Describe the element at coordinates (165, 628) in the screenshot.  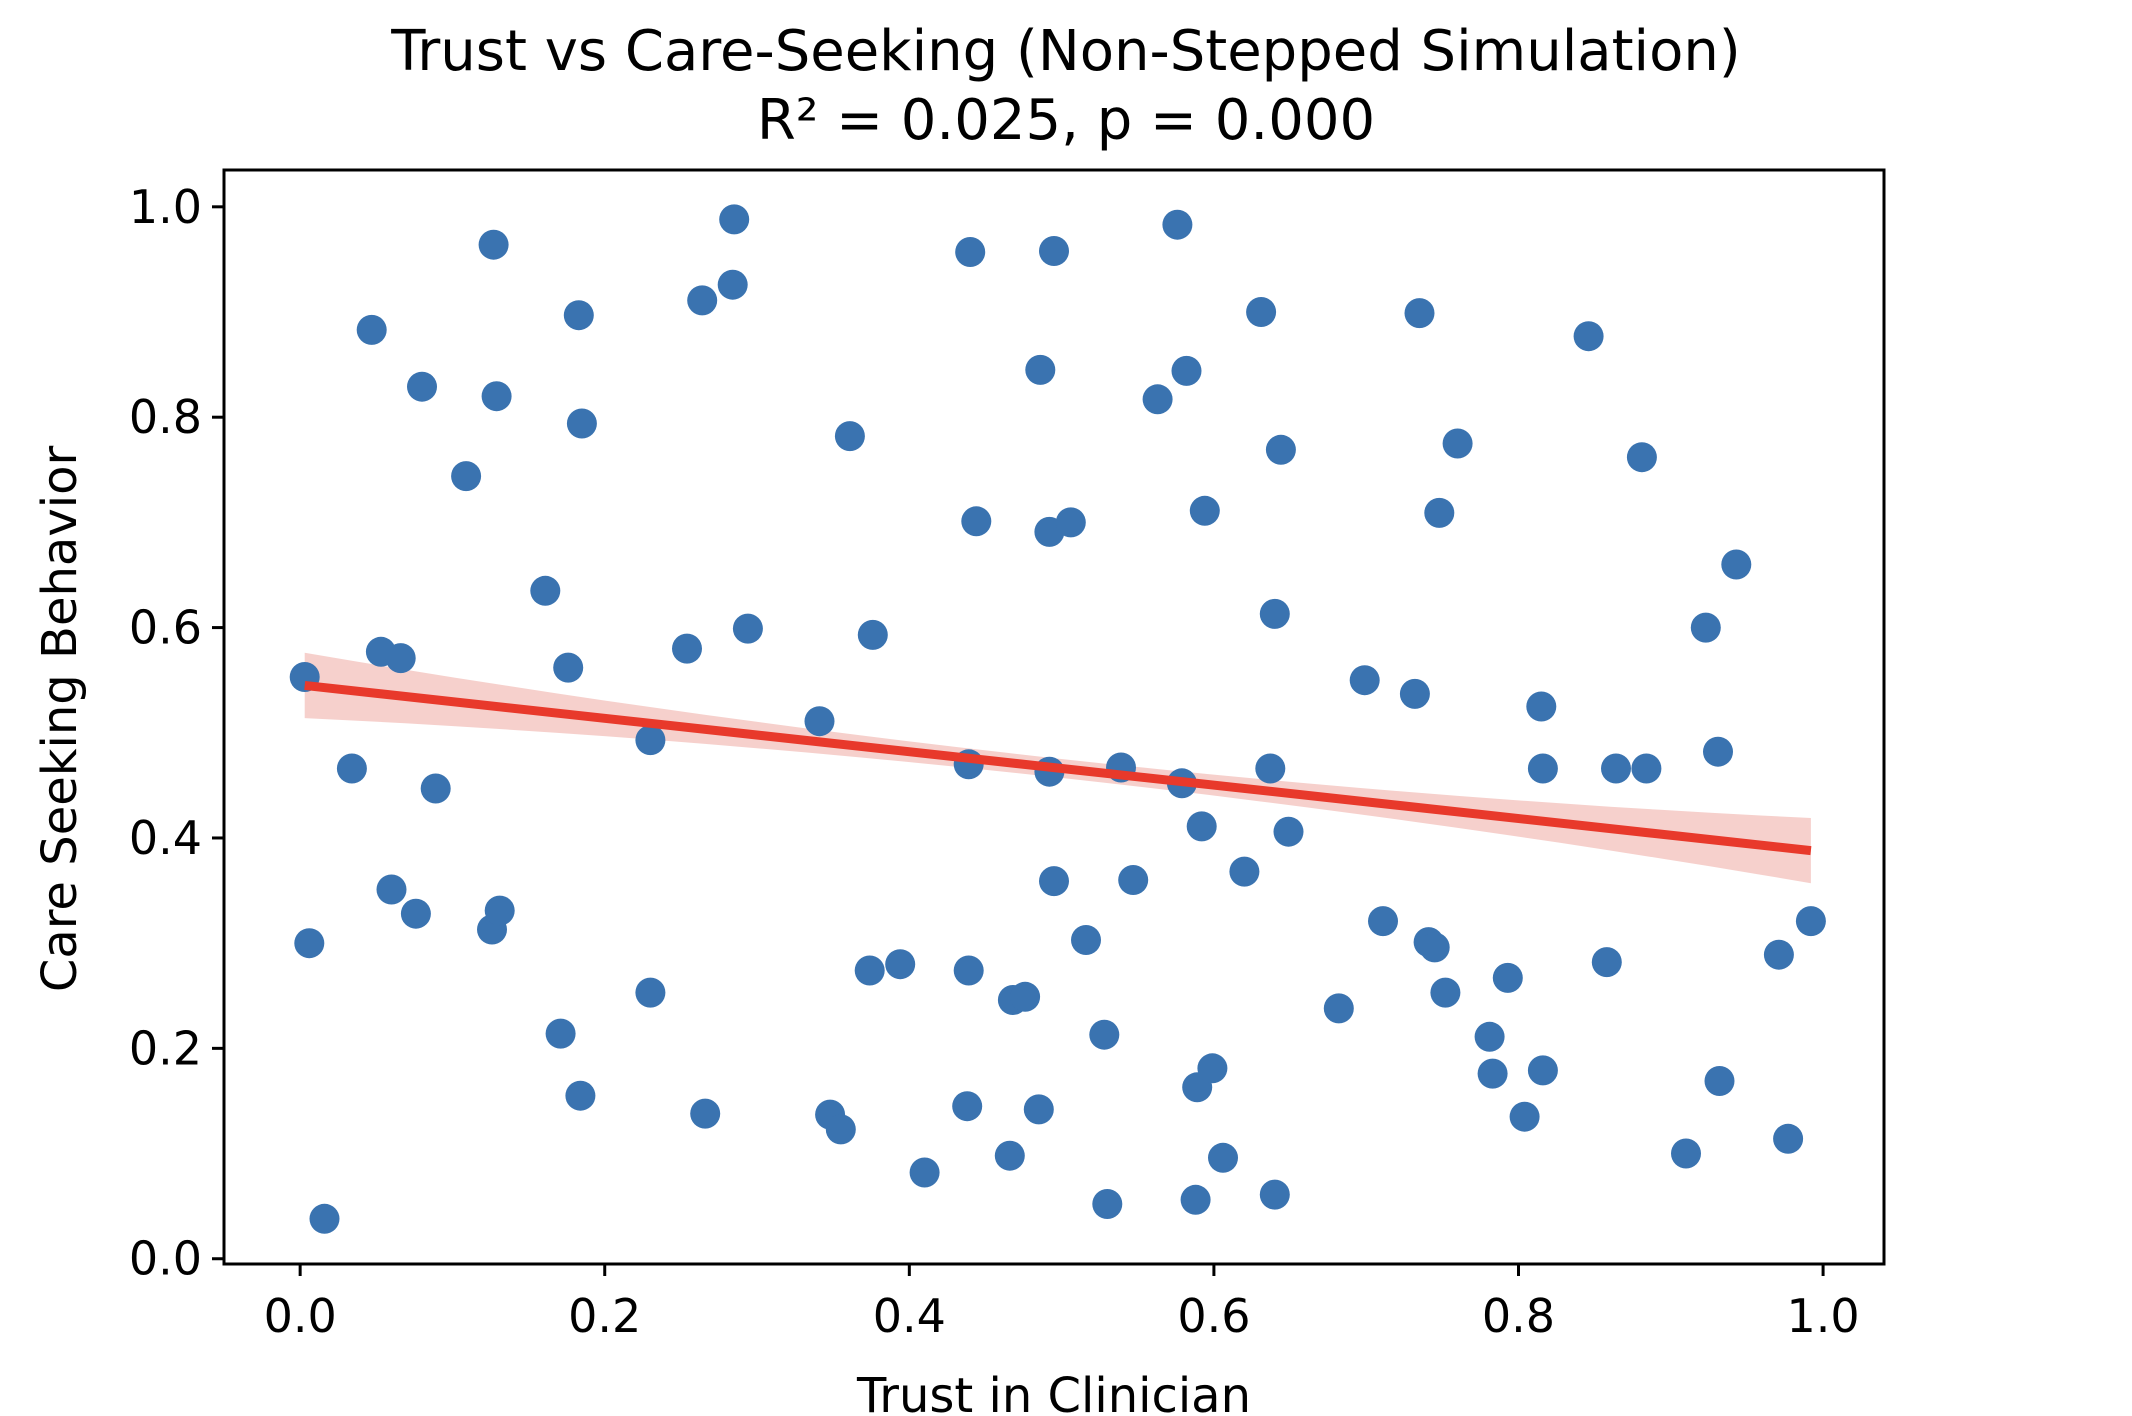
I see `y-tick-label: 0.6` at that location.